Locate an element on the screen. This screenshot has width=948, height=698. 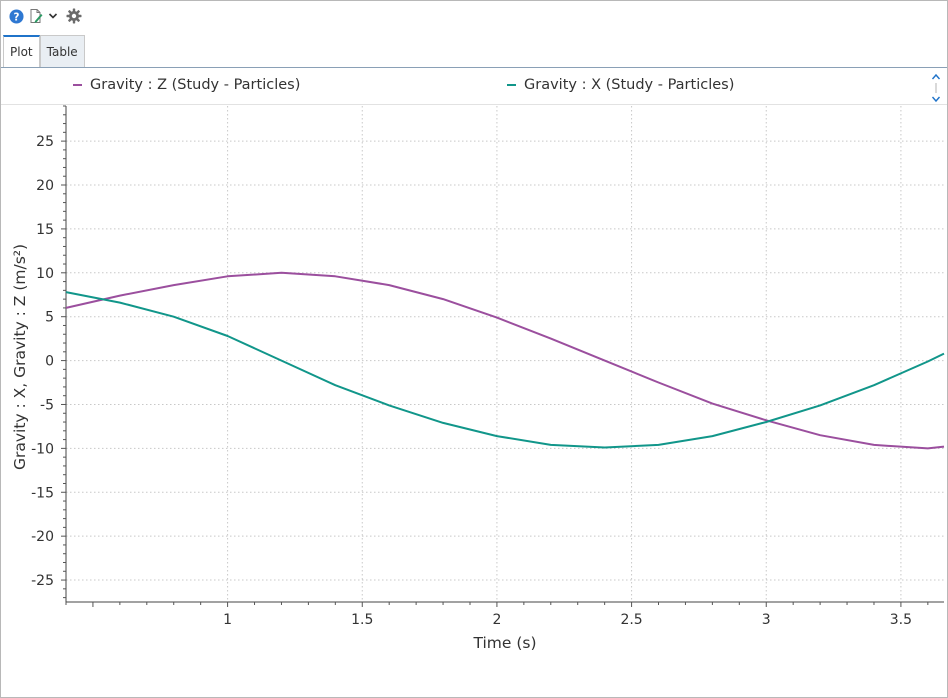
scroll-up-icon is located at coordinates (936, 77).